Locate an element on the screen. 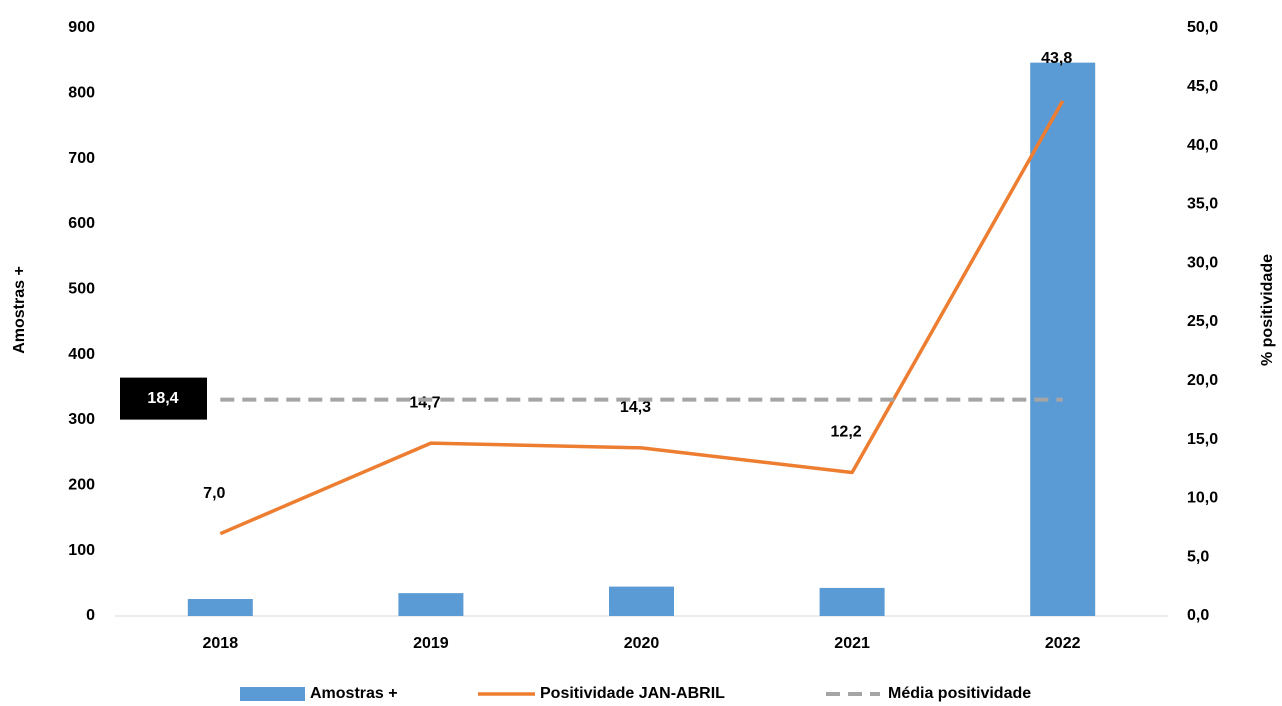  reference-label: 18,4 is located at coordinates (162, 398).